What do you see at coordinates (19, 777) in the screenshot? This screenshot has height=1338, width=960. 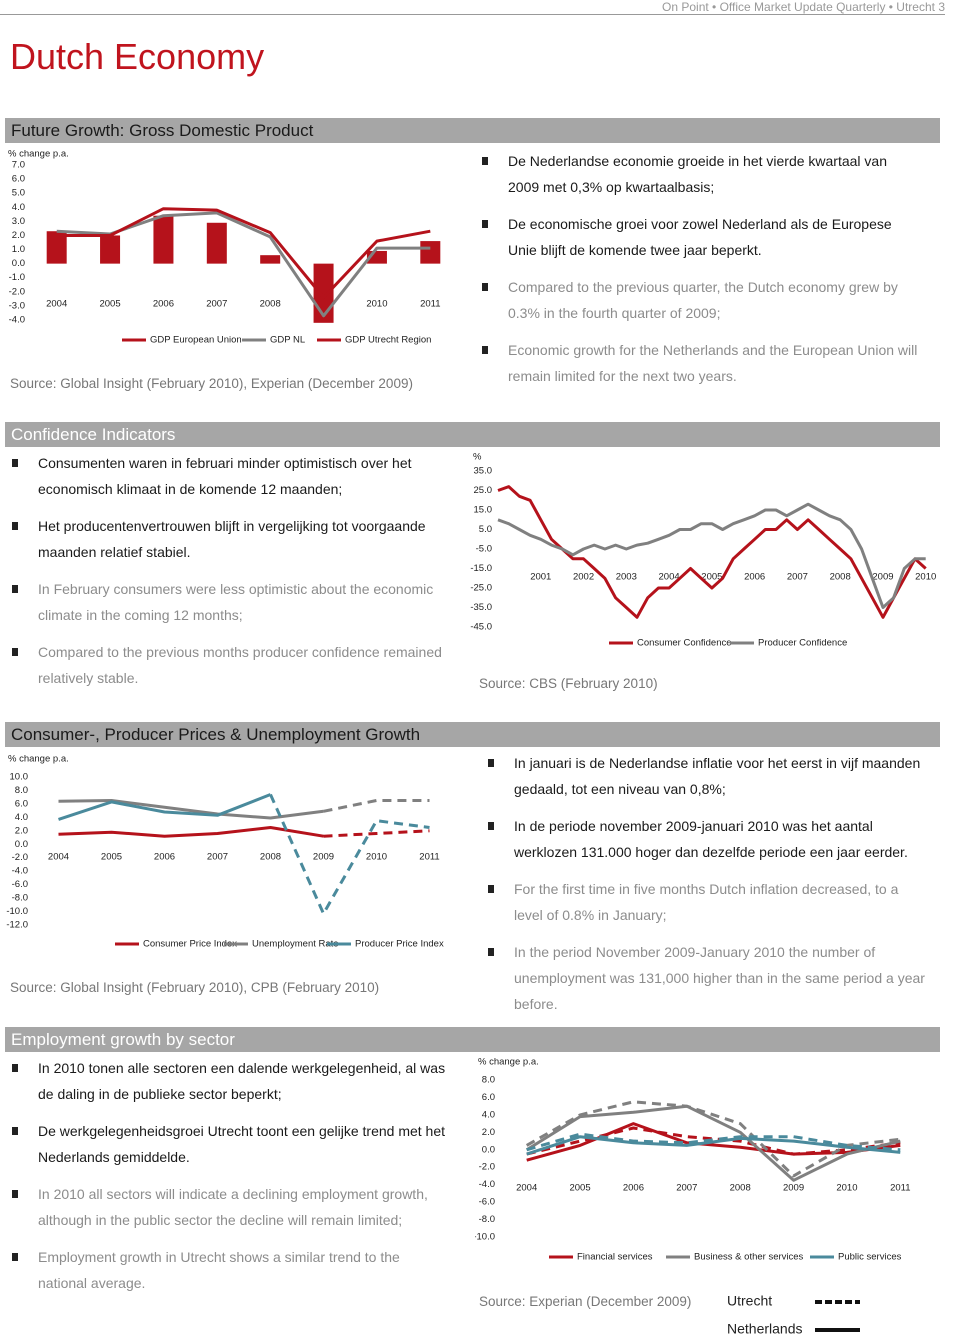 I see `y-tick-label: 10.0` at bounding box center [19, 777].